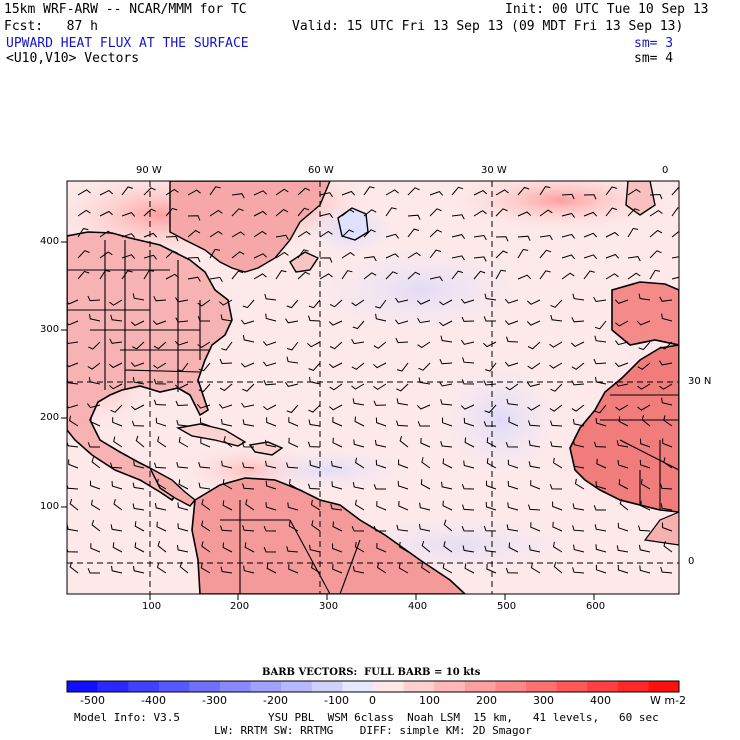 The image size is (740, 740). Describe the element at coordinates (50, 417) in the screenshot. I see `y-label-200: 200` at that location.